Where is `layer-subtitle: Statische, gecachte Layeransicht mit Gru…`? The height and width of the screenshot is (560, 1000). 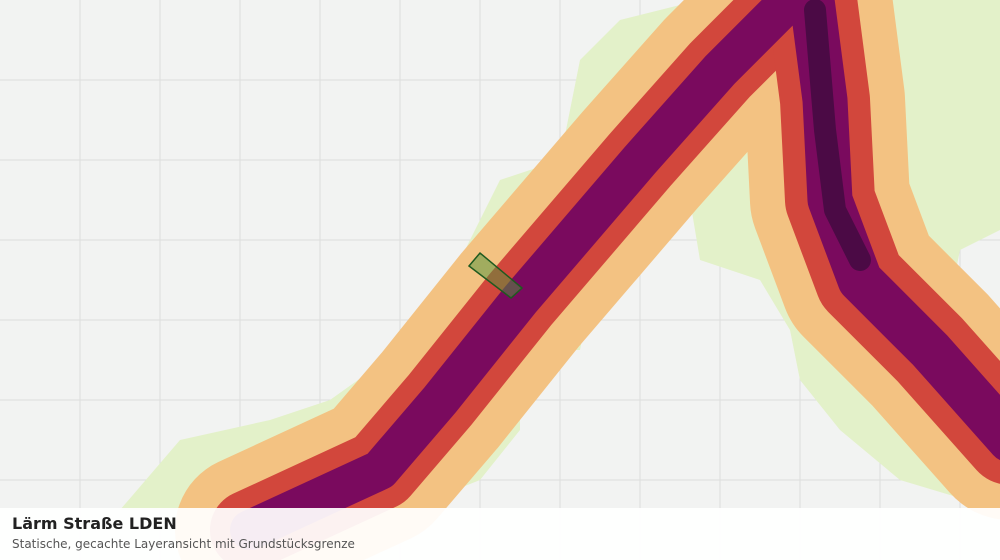 layer-subtitle: Statische, gecachte Layeransicht mit Gru… is located at coordinates (183, 544).